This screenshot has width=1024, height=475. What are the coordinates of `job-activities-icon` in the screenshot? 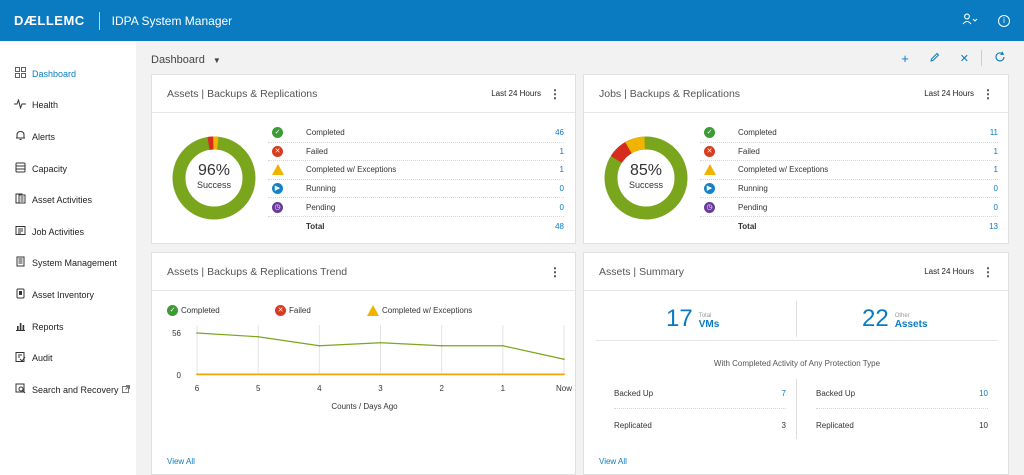 It's located at (20, 232).